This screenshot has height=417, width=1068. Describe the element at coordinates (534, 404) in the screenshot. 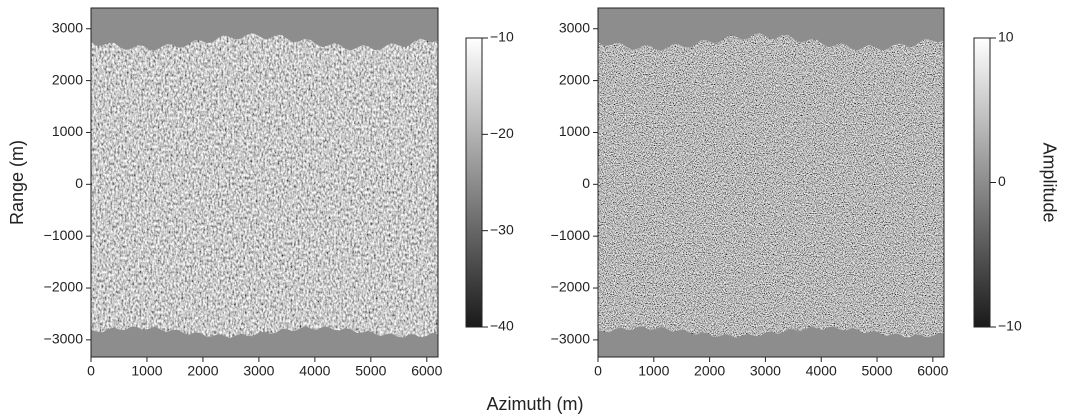

I see `x-axis-label: Azimuth (m)` at that location.